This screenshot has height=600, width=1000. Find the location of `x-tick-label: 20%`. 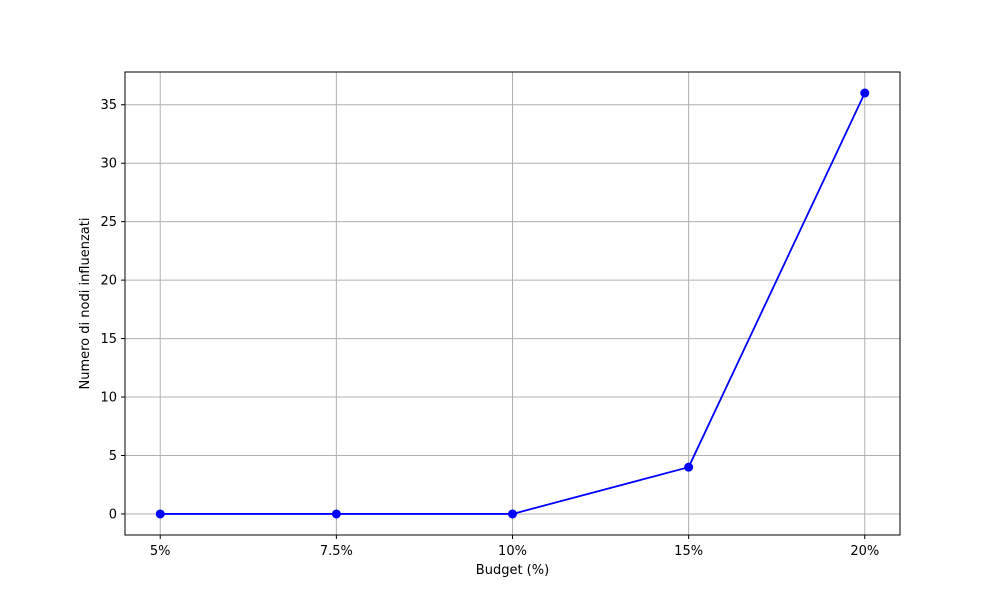

x-tick-label: 20% is located at coordinates (864, 551).